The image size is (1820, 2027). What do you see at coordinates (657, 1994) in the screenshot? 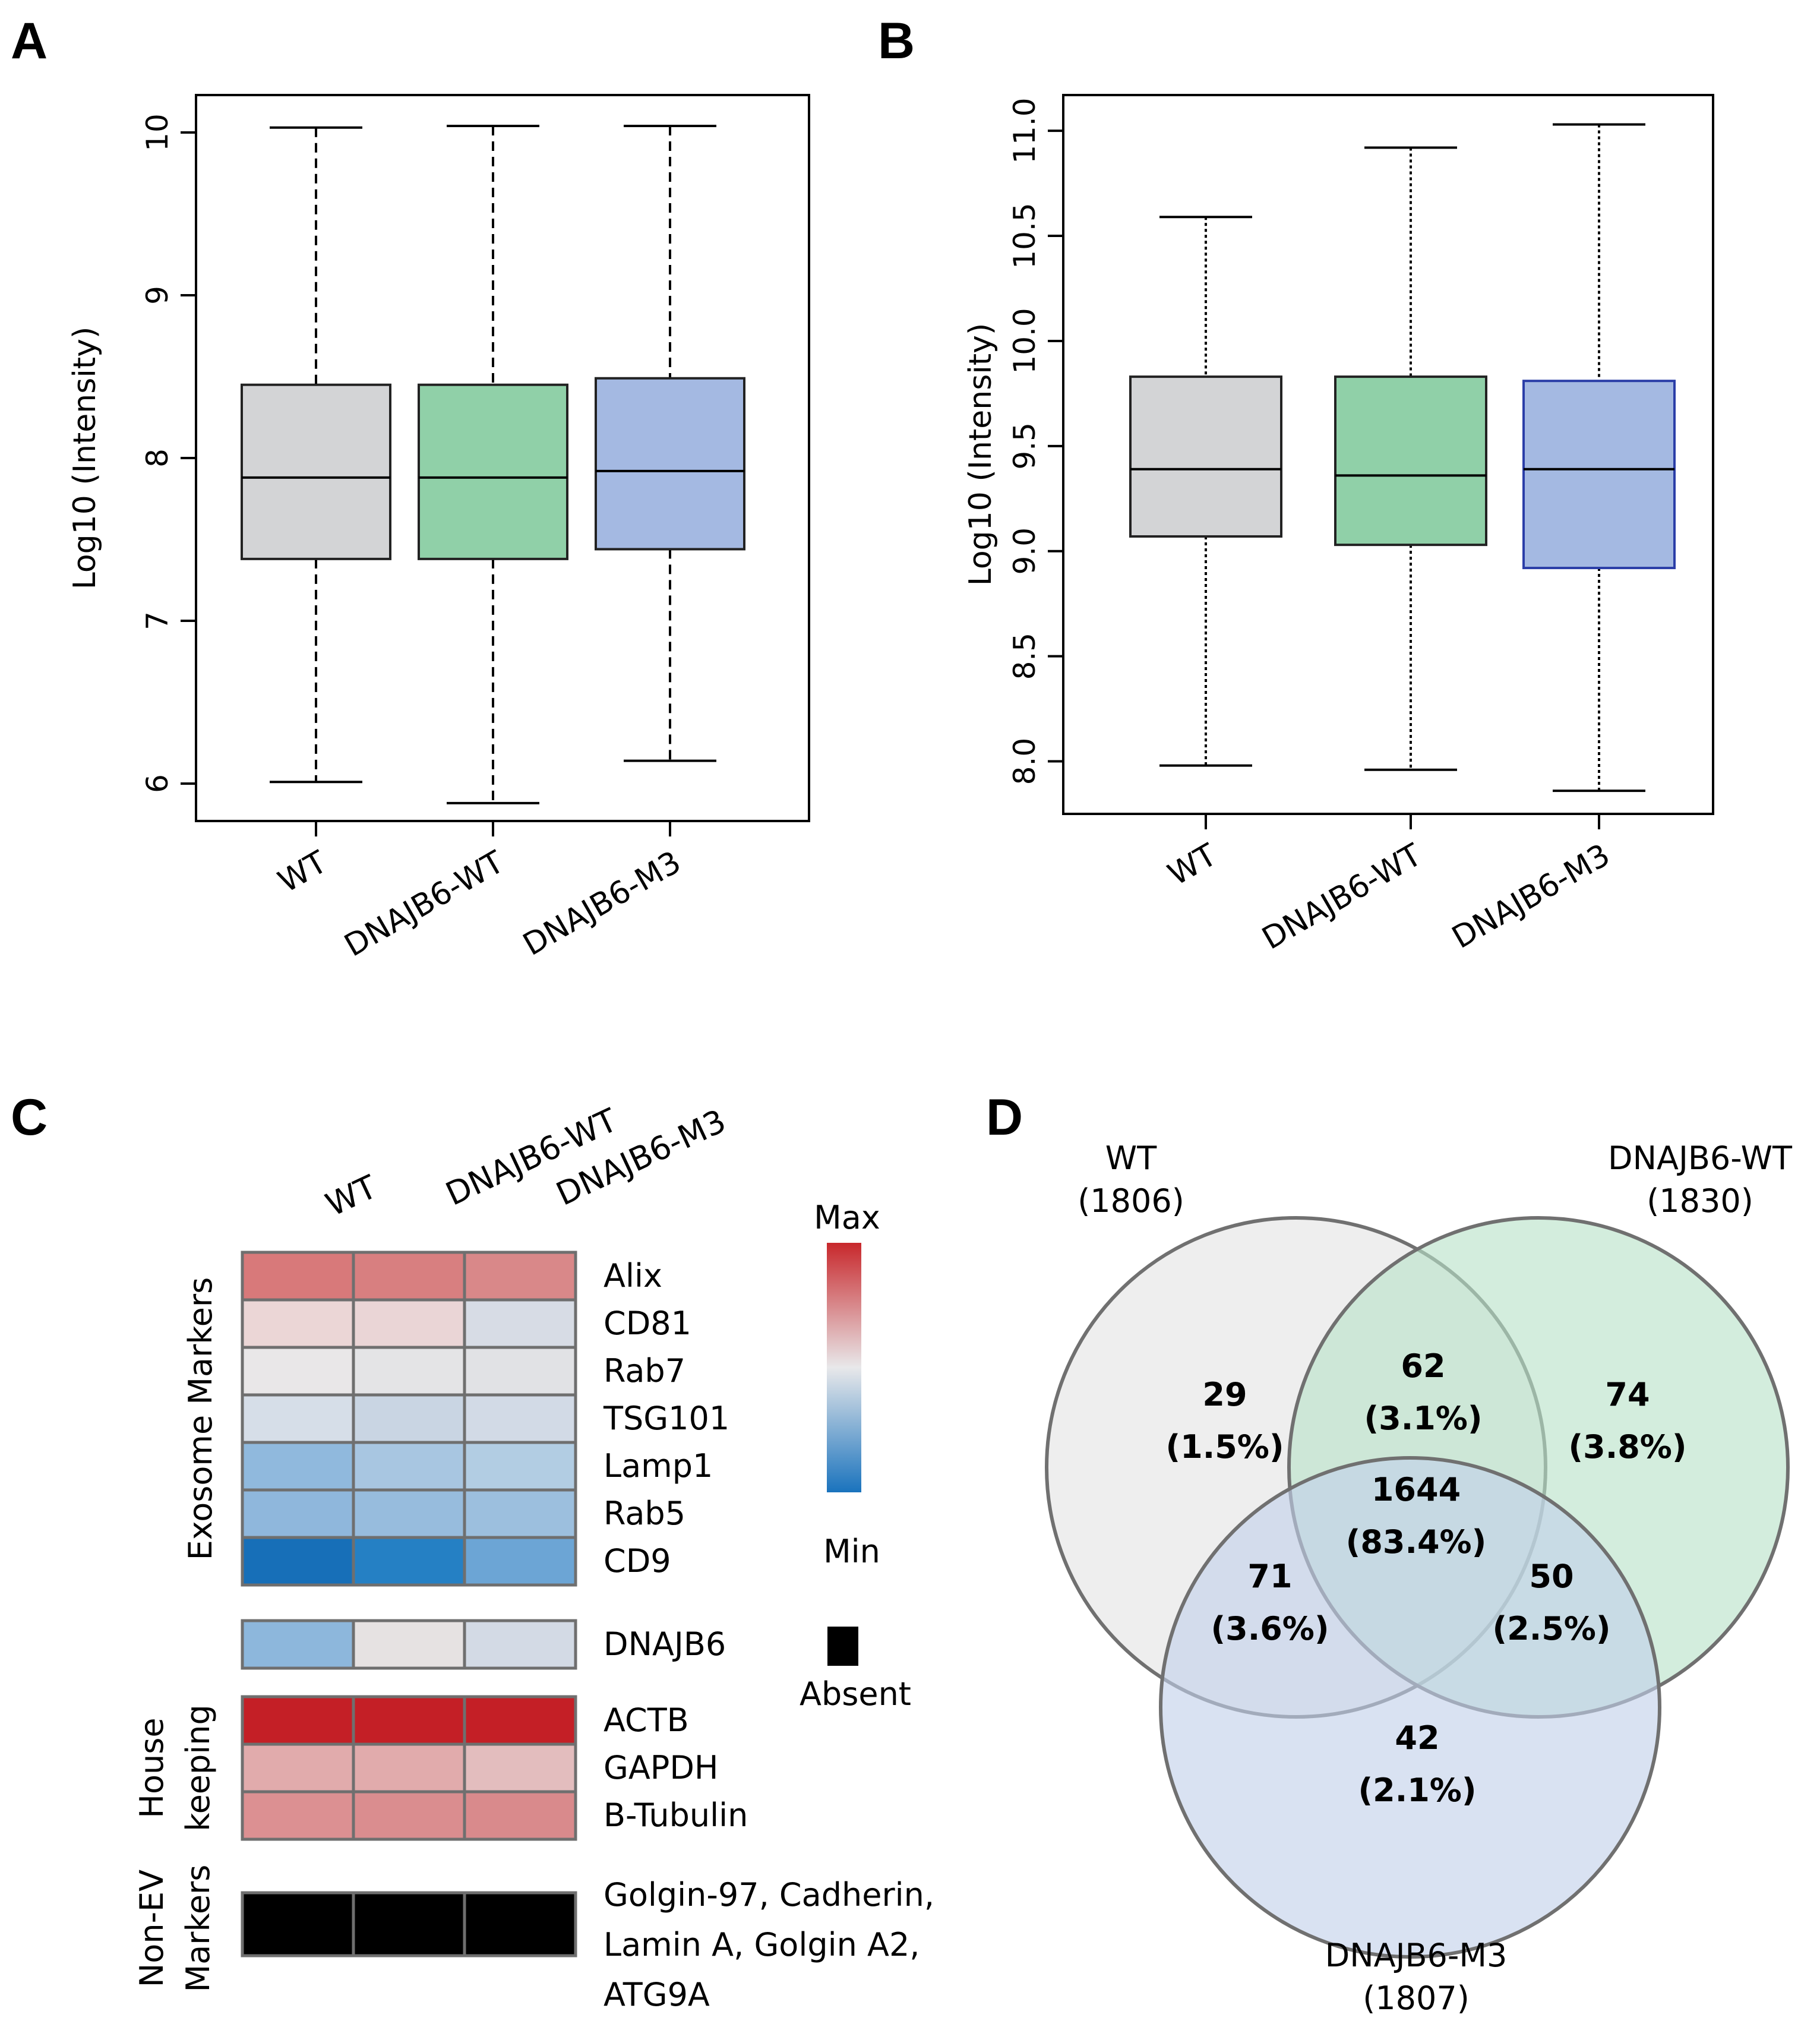
I see `heatmap-row-label: ATG9A` at bounding box center [657, 1994].